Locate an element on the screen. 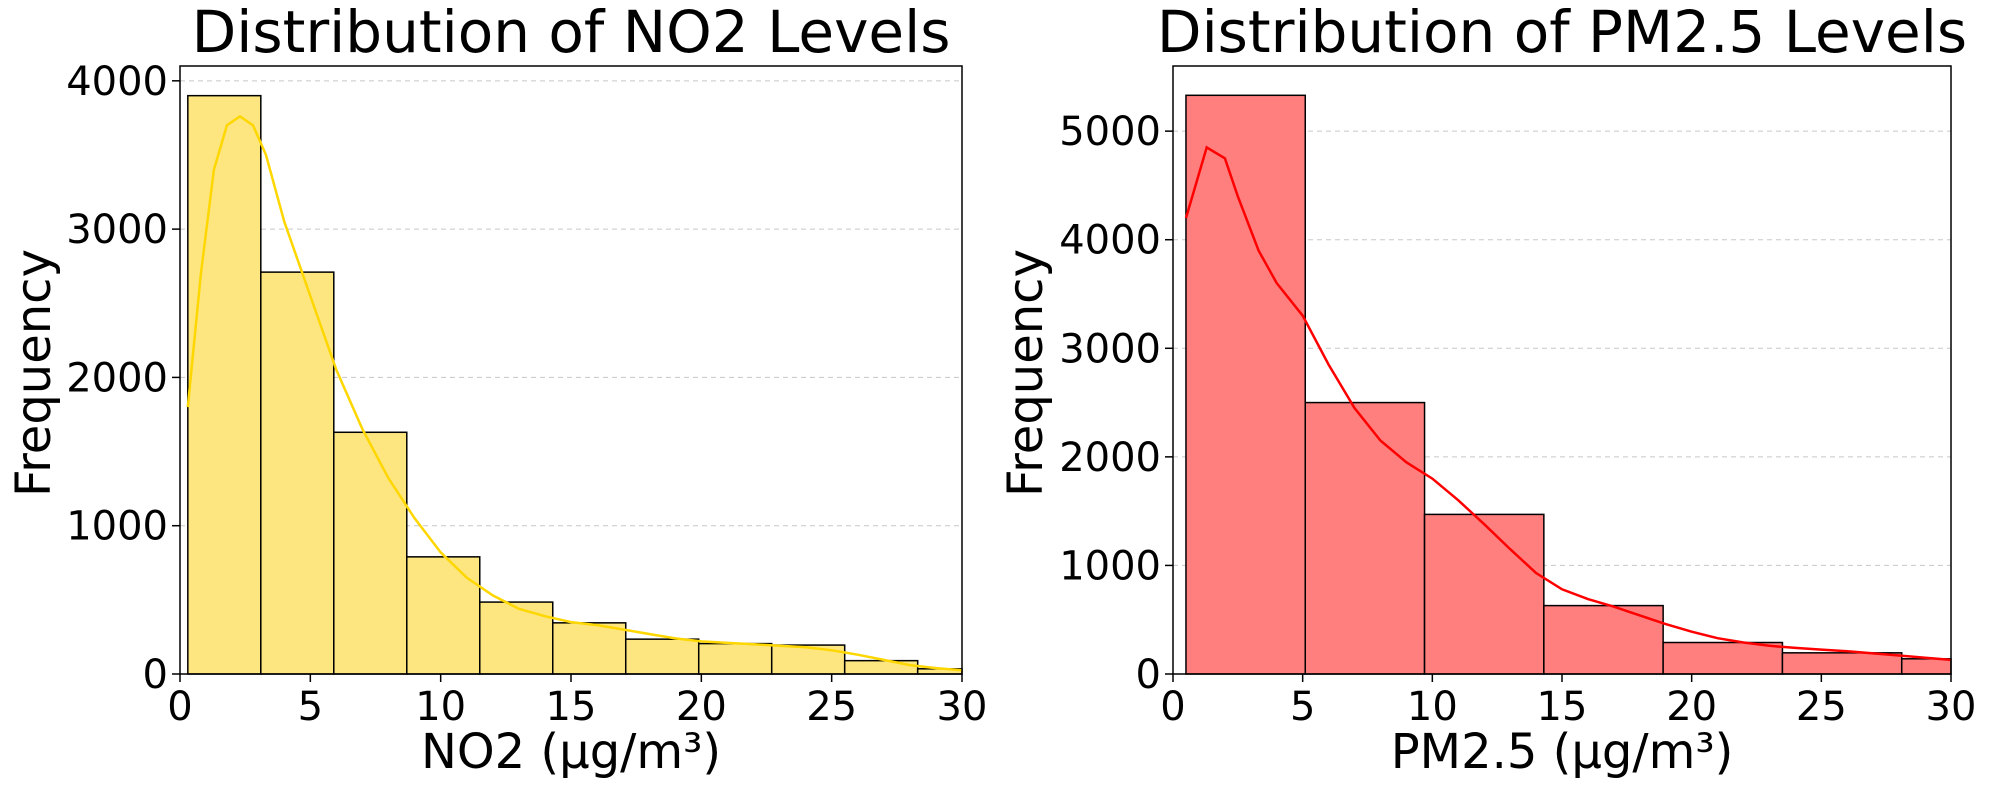 The width and height of the screenshot is (1990, 790). chart-title: Distribution of NO2 Levels is located at coordinates (571, 33).